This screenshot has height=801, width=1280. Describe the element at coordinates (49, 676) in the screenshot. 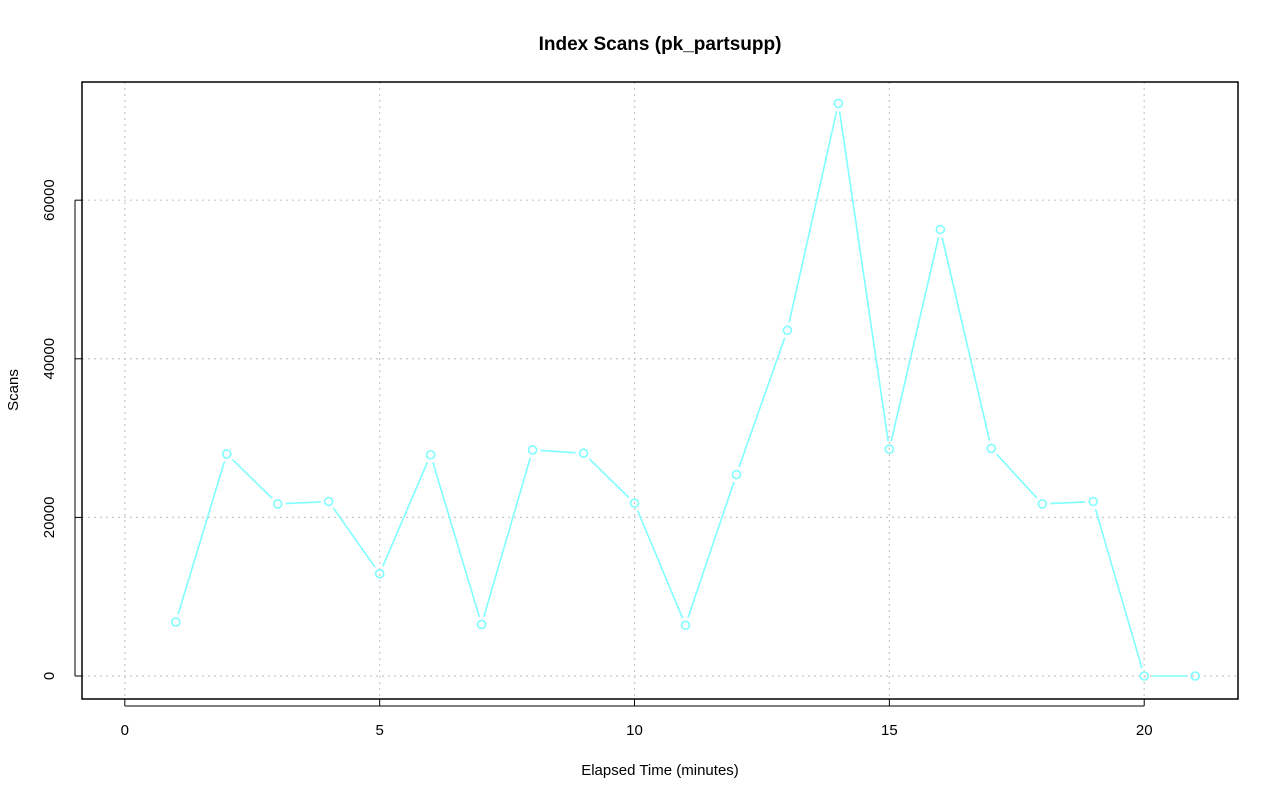

I see `y-tick-label: 0` at that location.